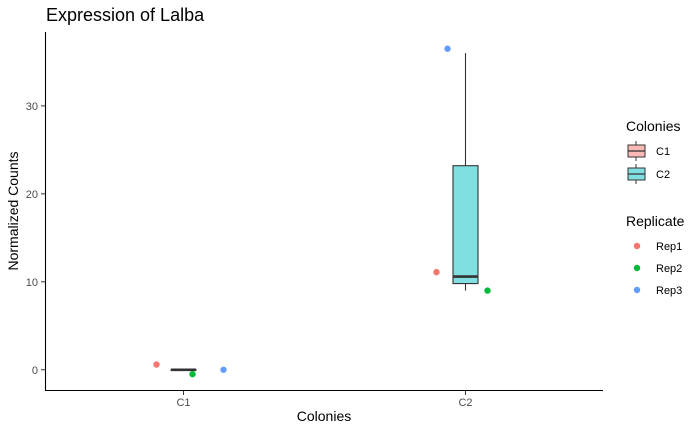 The height and width of the screenshot is (432, 700). I want to click on point-rep2-c2, so click(487, 290).